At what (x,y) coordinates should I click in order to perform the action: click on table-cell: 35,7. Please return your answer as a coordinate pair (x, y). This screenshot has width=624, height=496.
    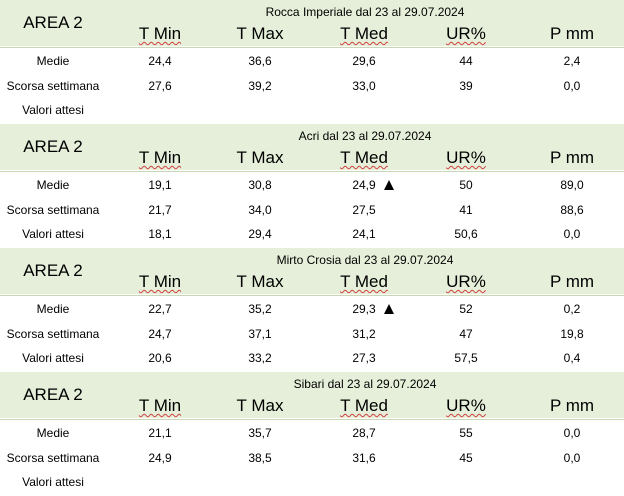
    Looking at the image, I should click on (260, 433).